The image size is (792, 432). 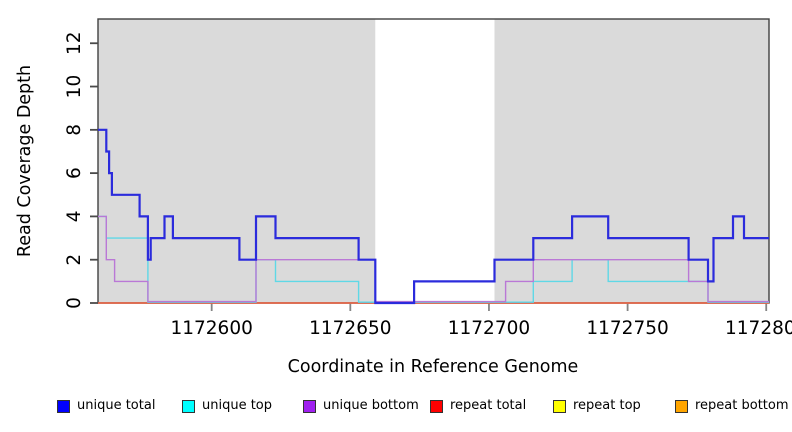 What do you see at coordinates (309, 406) in the screenshot?
I see `legend-swatch-unique-bottom` at bounding box center [309, 406].